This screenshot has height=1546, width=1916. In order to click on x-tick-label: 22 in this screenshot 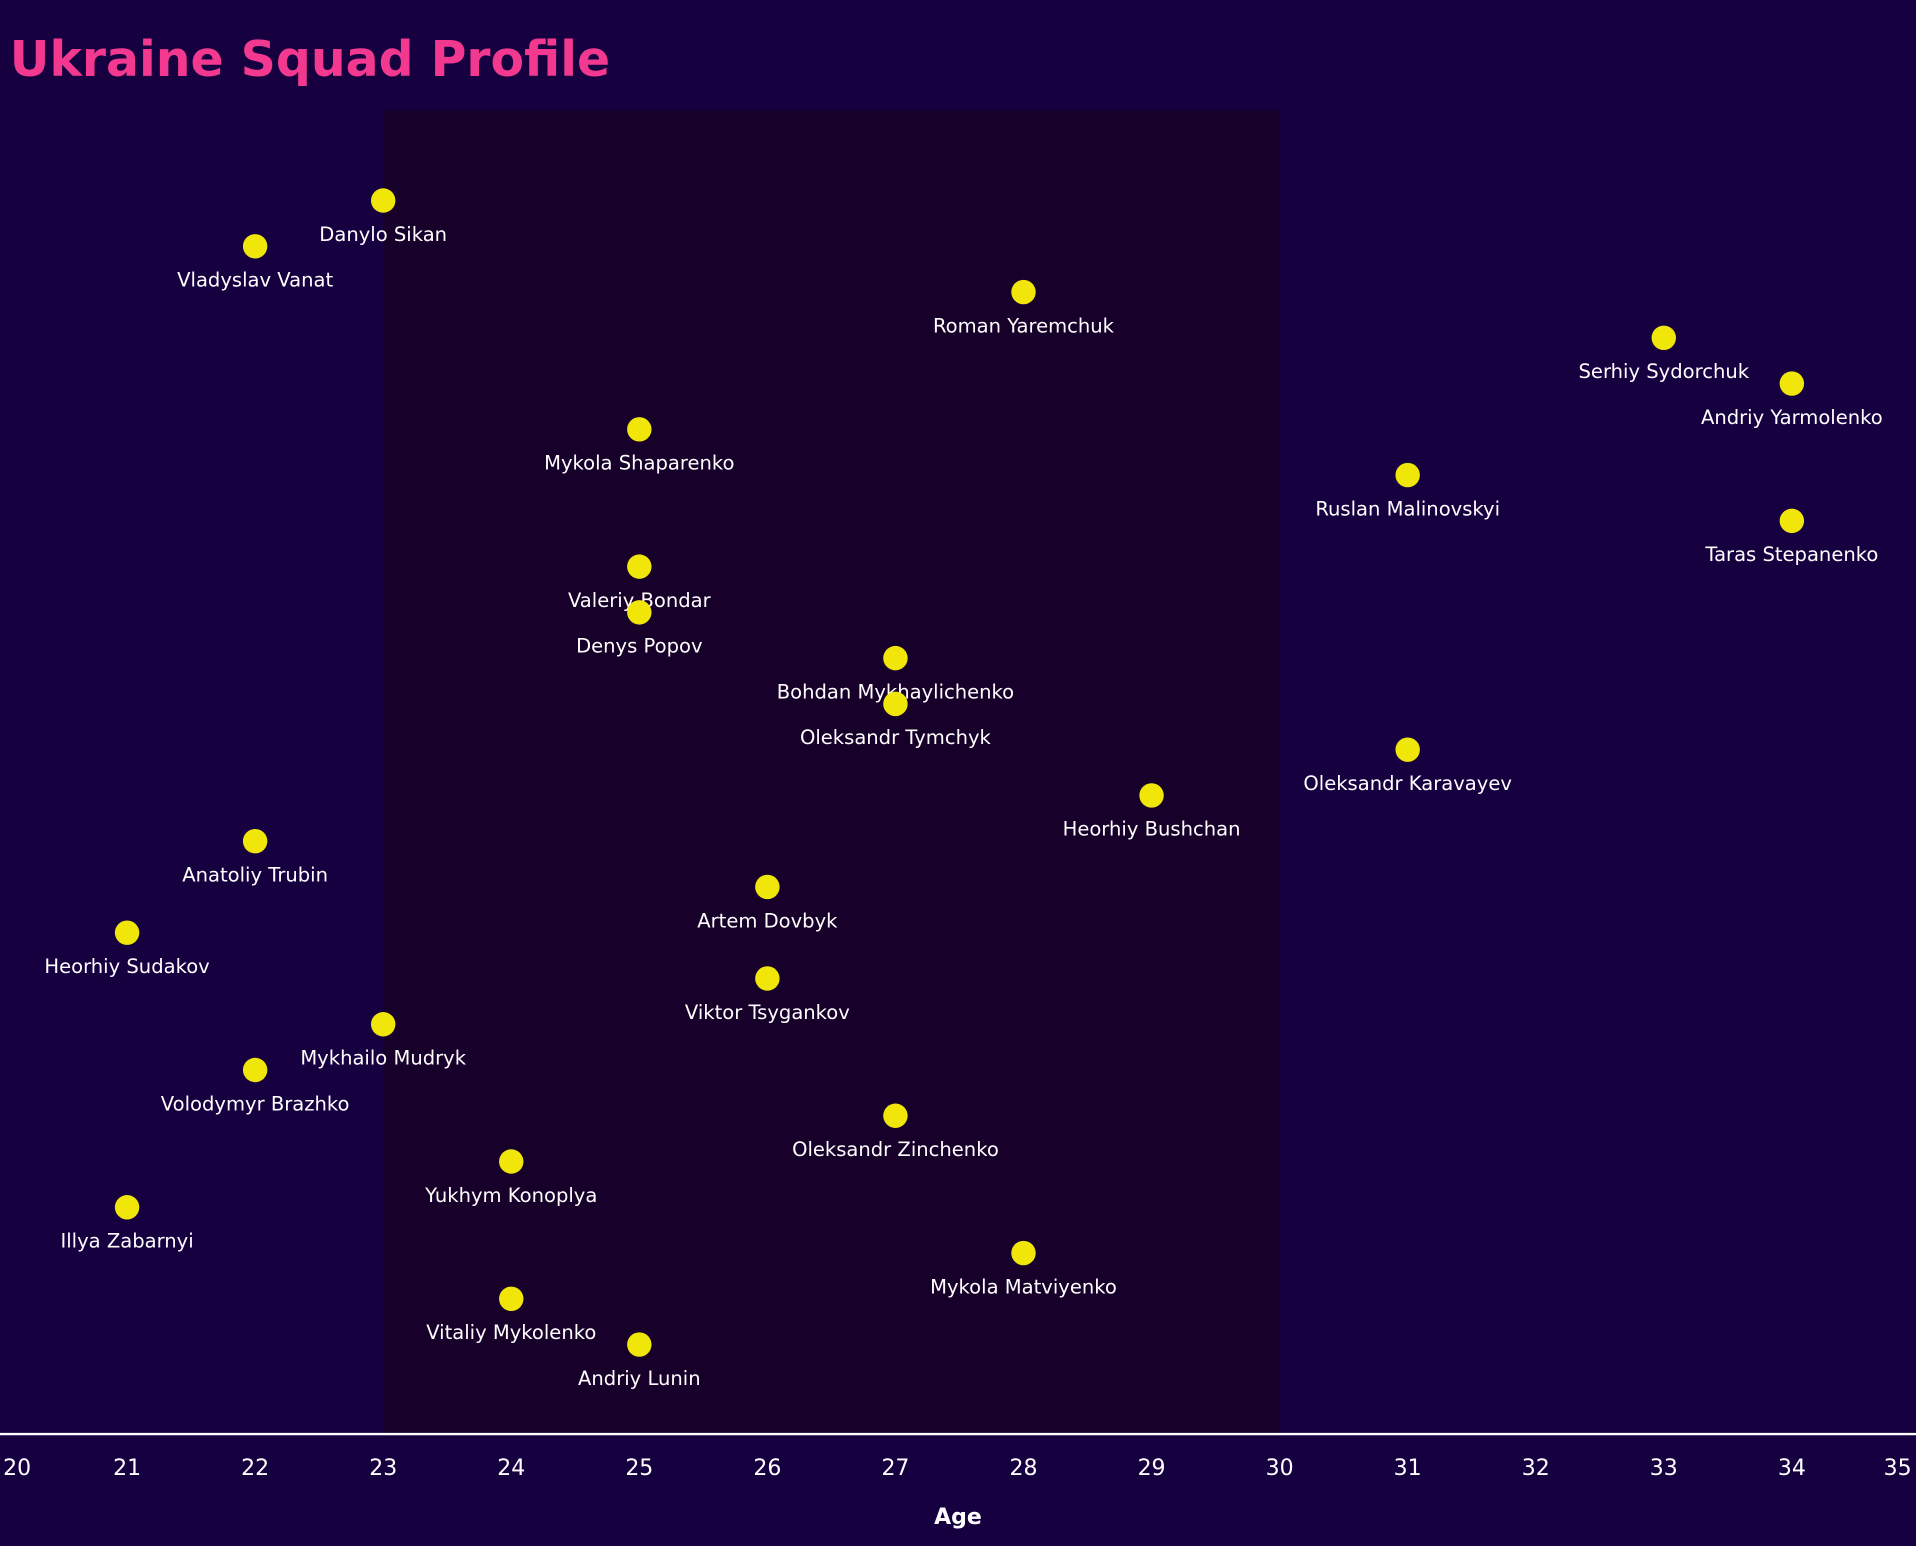, I will do `click(255, 1468)`.